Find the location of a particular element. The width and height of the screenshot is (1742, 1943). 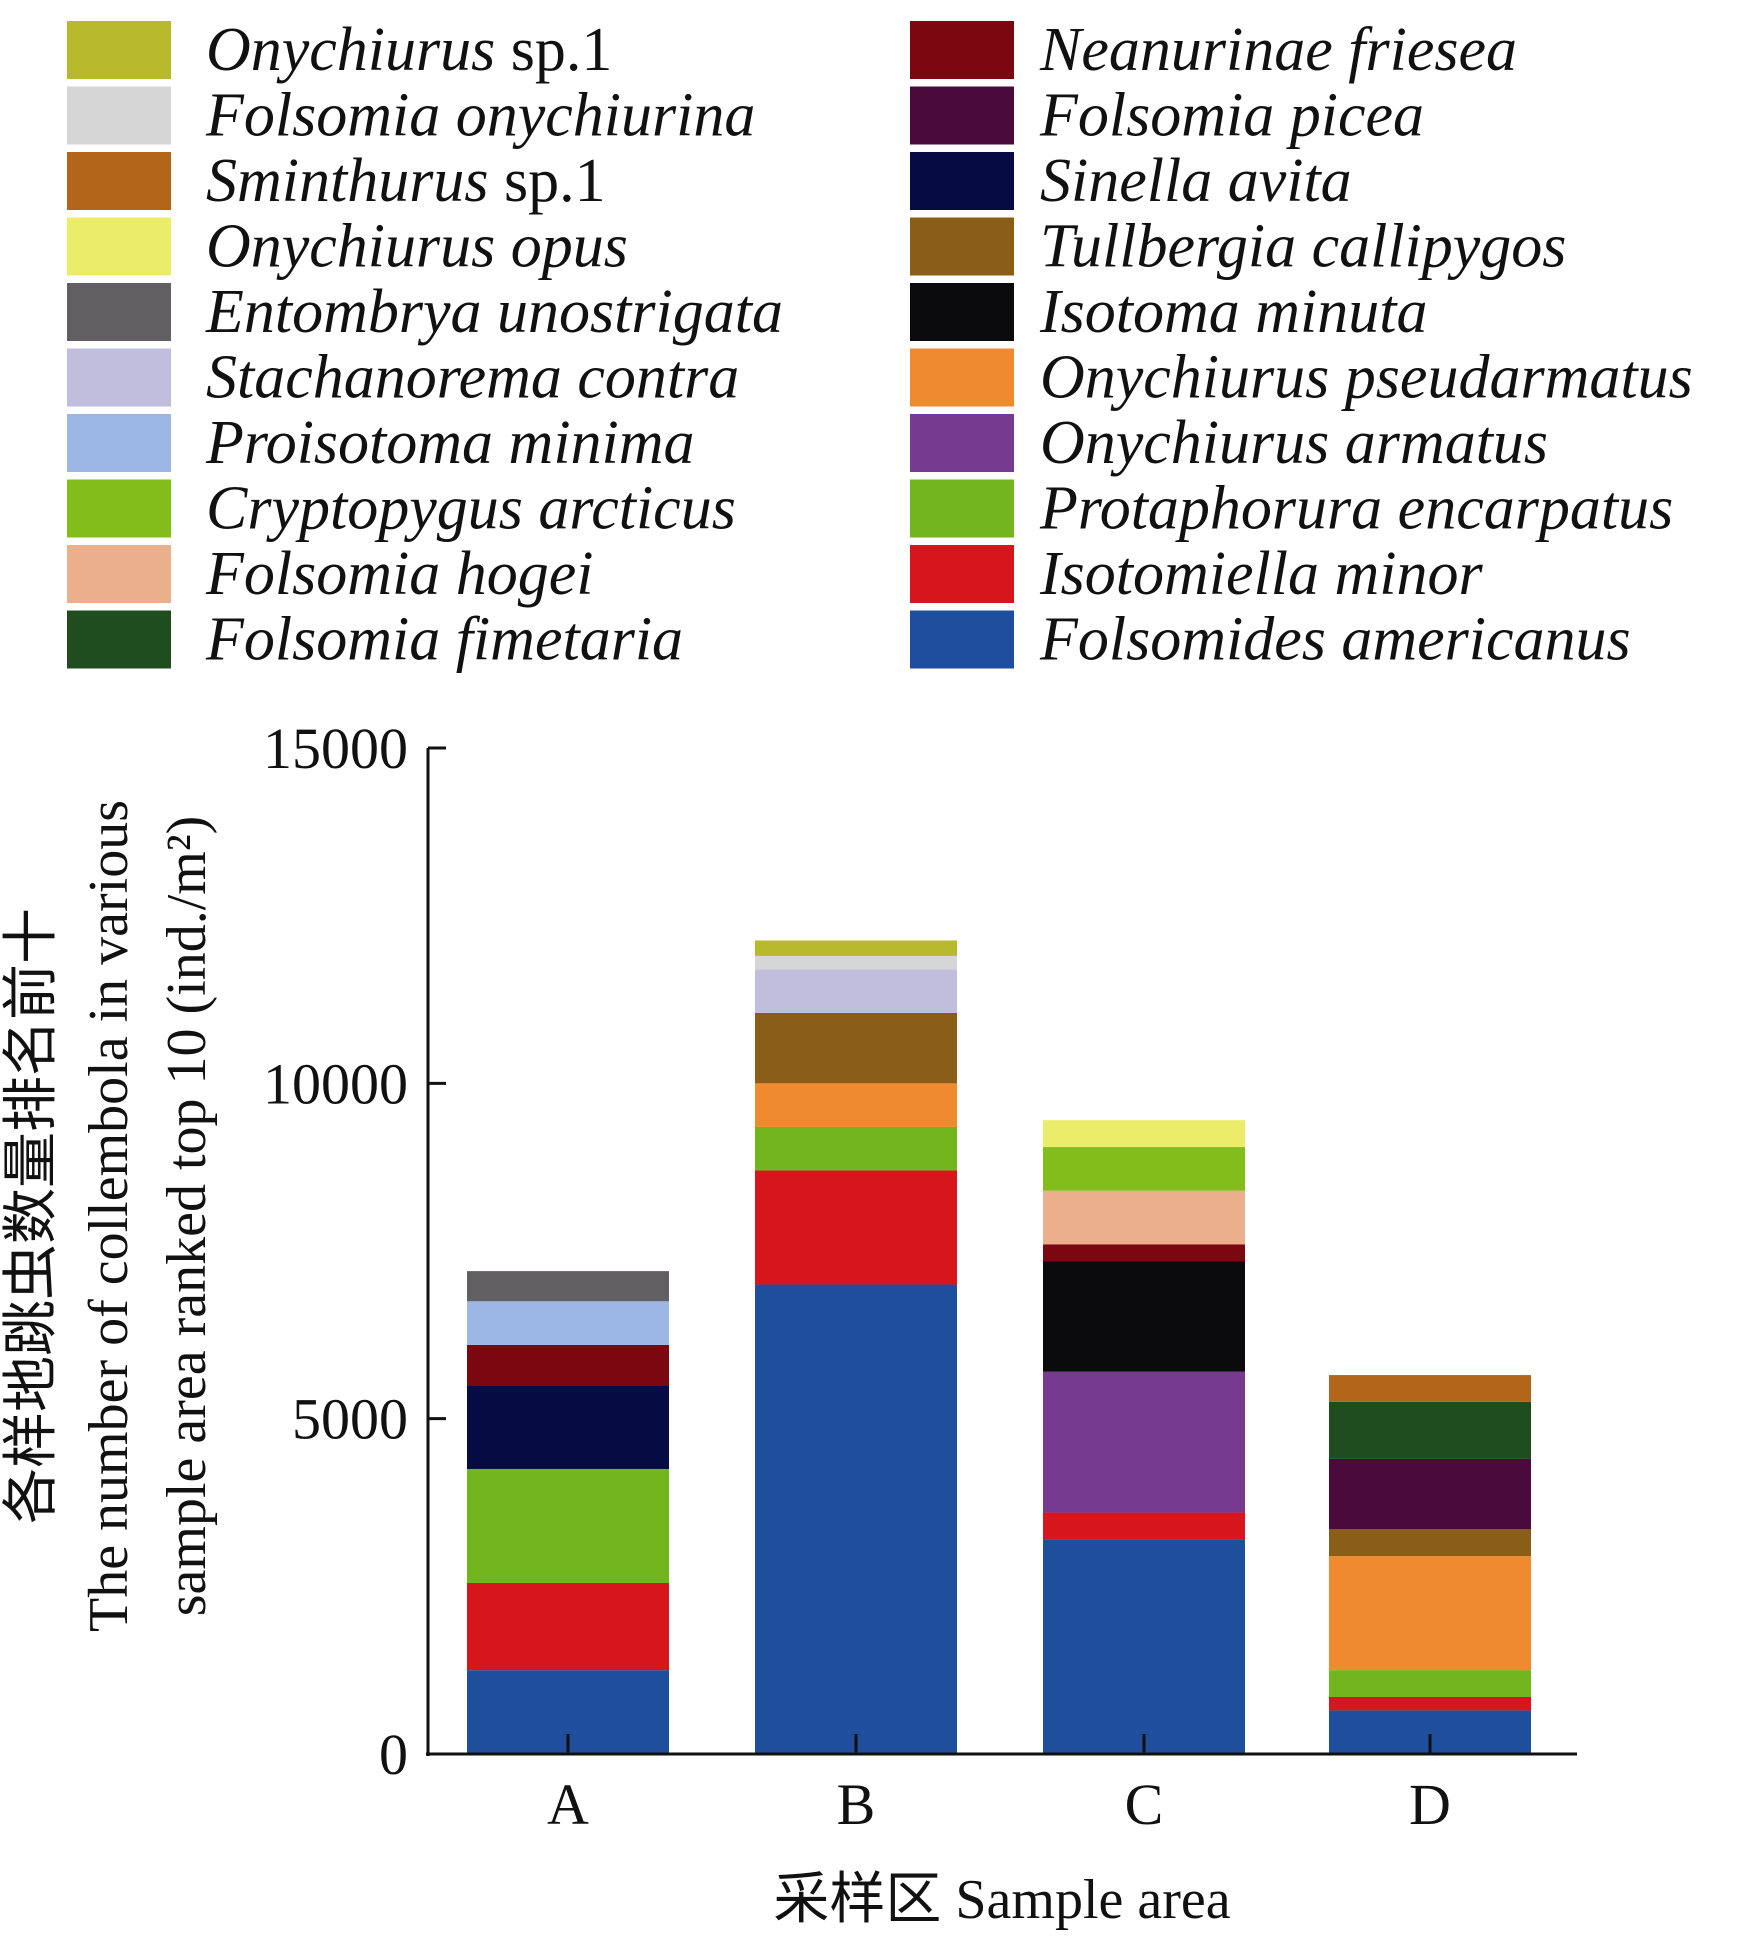

legend-label: Stachanorema contra is located at coordinates (472, 378).